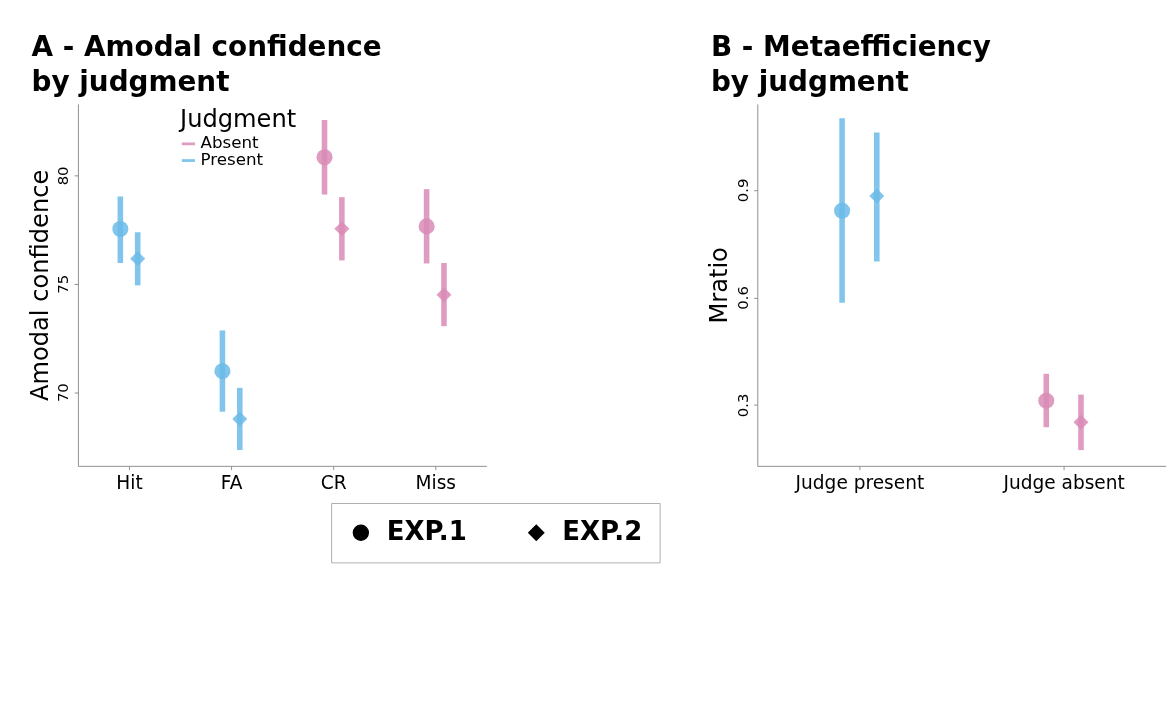 This screenshot has height=721, width=1175. What do you see at coordinates (742, 190) in the screenshot?
I see `y-tick-label: 0.9` at bounding box center [742, 190].